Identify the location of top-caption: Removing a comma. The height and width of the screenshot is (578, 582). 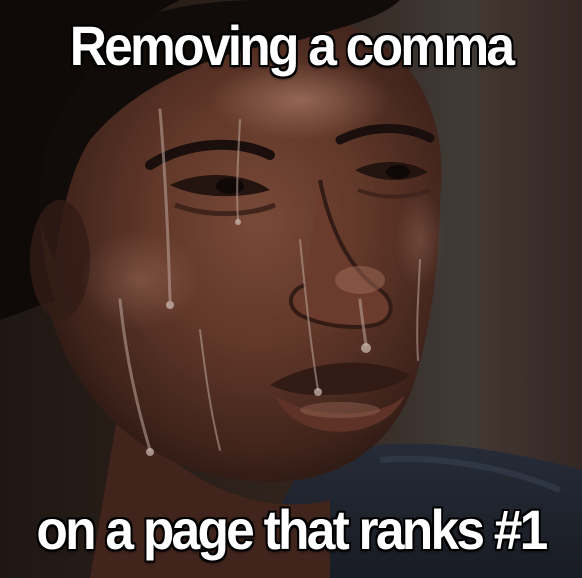
(292, 45).